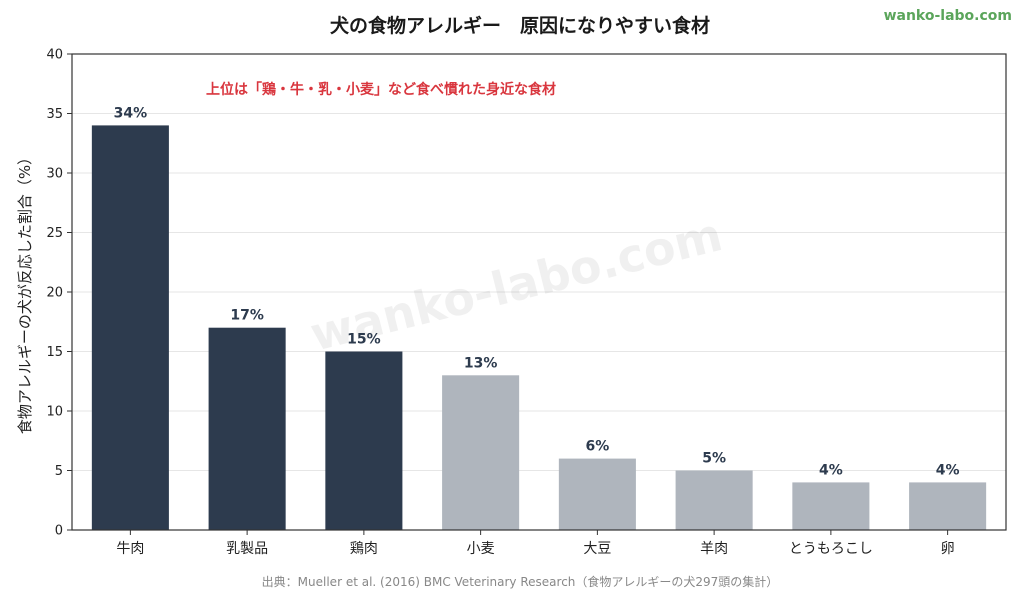  What do you see at coordinates (54, 174) in the screenshot?
I see `y-tick-label: 30` at bounding box center [54, 174].